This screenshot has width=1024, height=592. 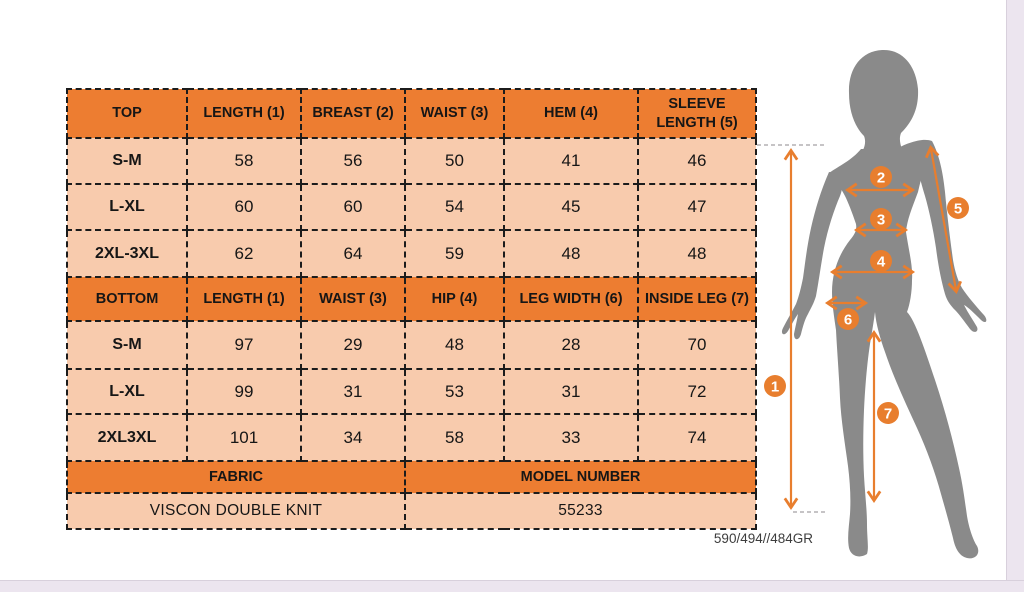 I want to click on fabric-model-header-row: FABRIC MODEL NUMBER, so click(x=411, y=477).